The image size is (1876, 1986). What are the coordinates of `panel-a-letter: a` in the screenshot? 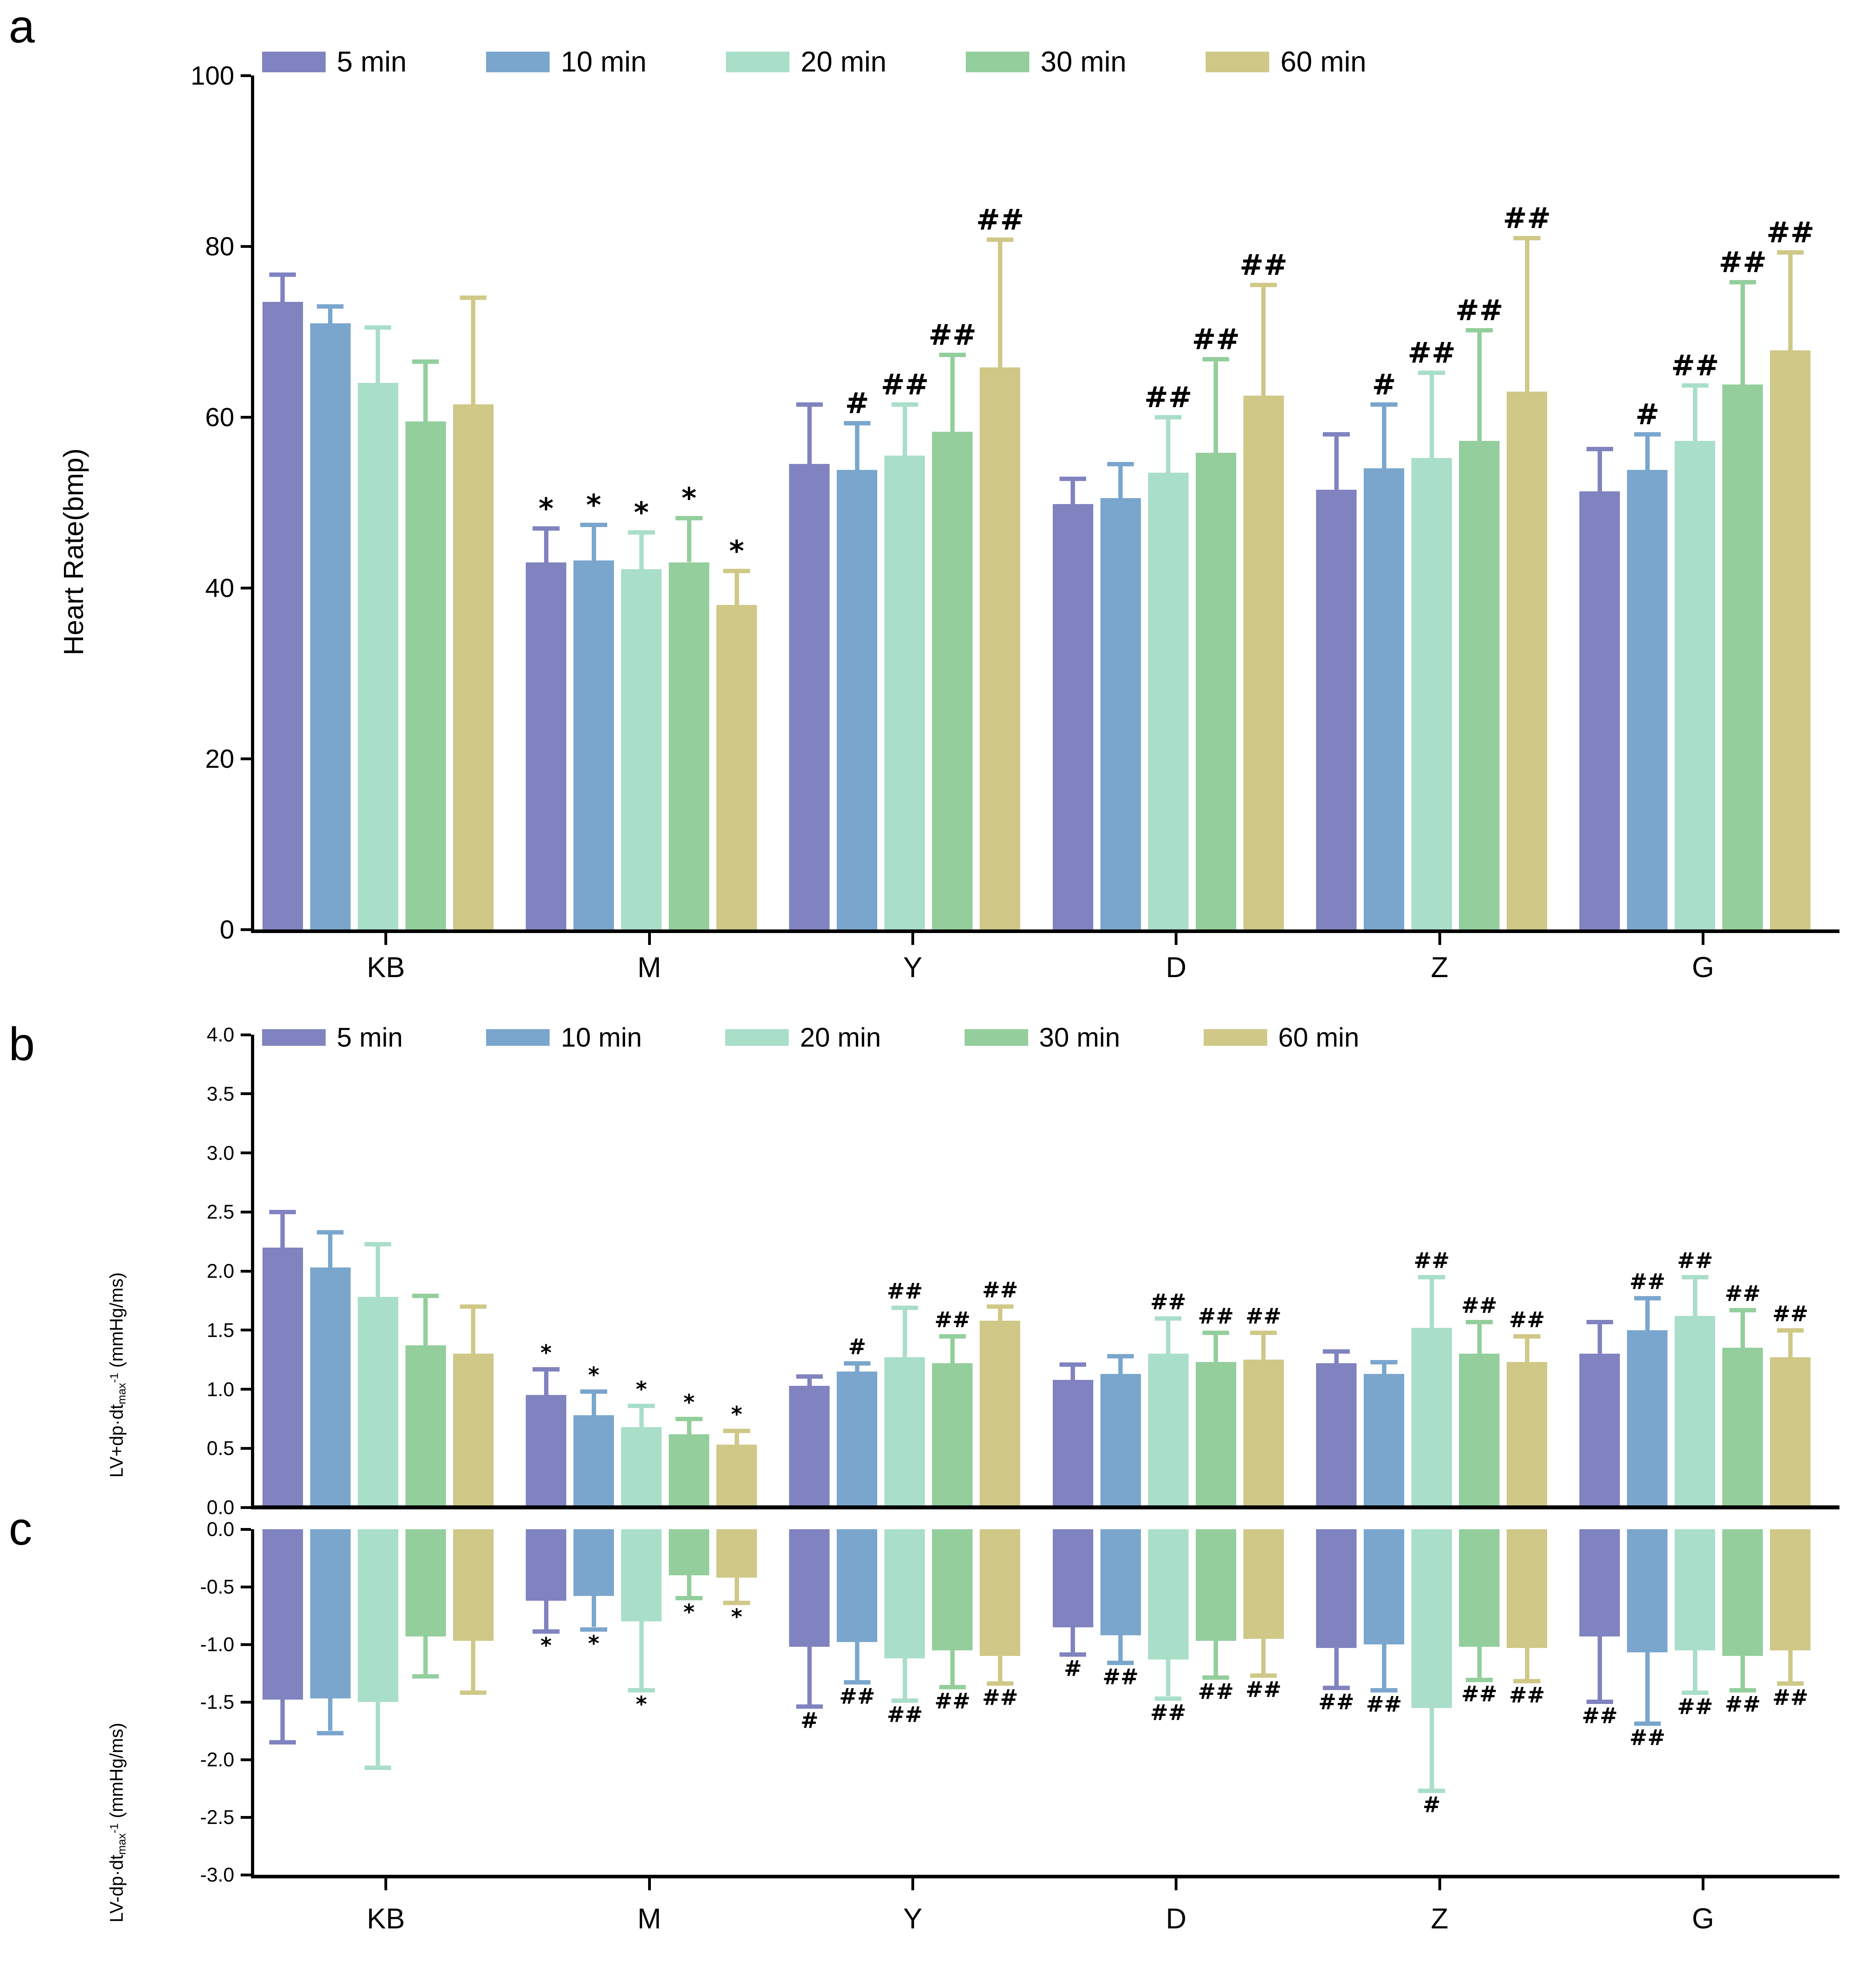 It's located at (22, 27).